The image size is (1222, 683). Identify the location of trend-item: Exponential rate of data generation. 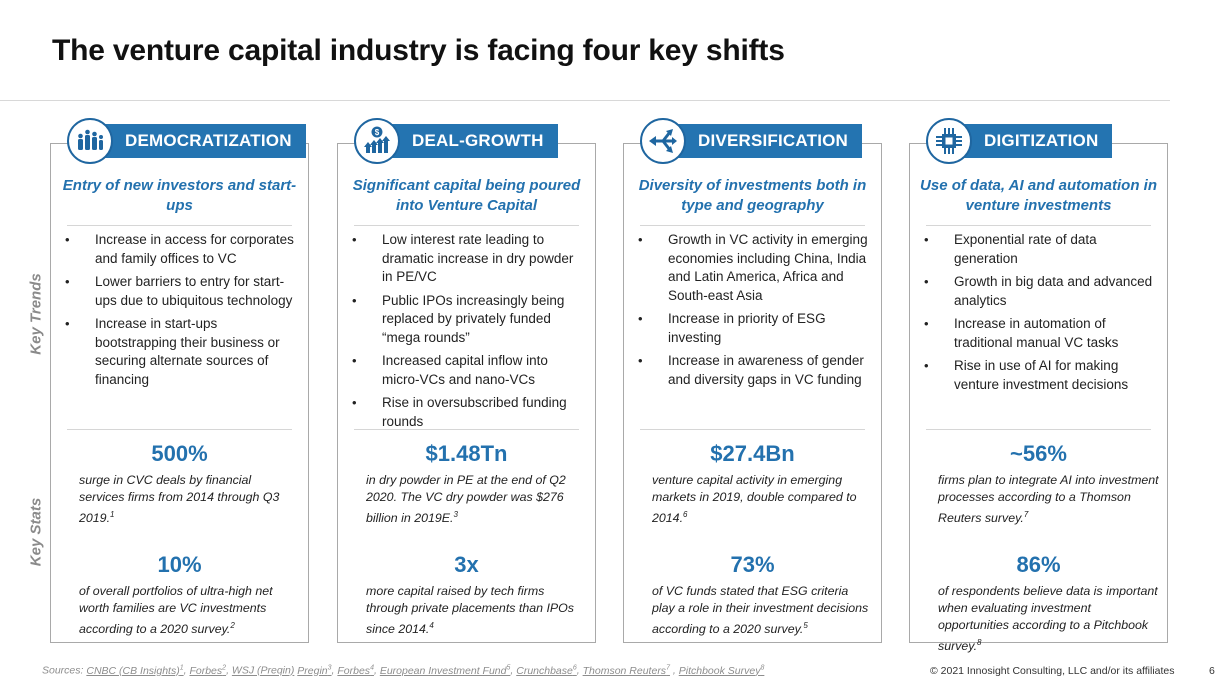
(1040, 249).